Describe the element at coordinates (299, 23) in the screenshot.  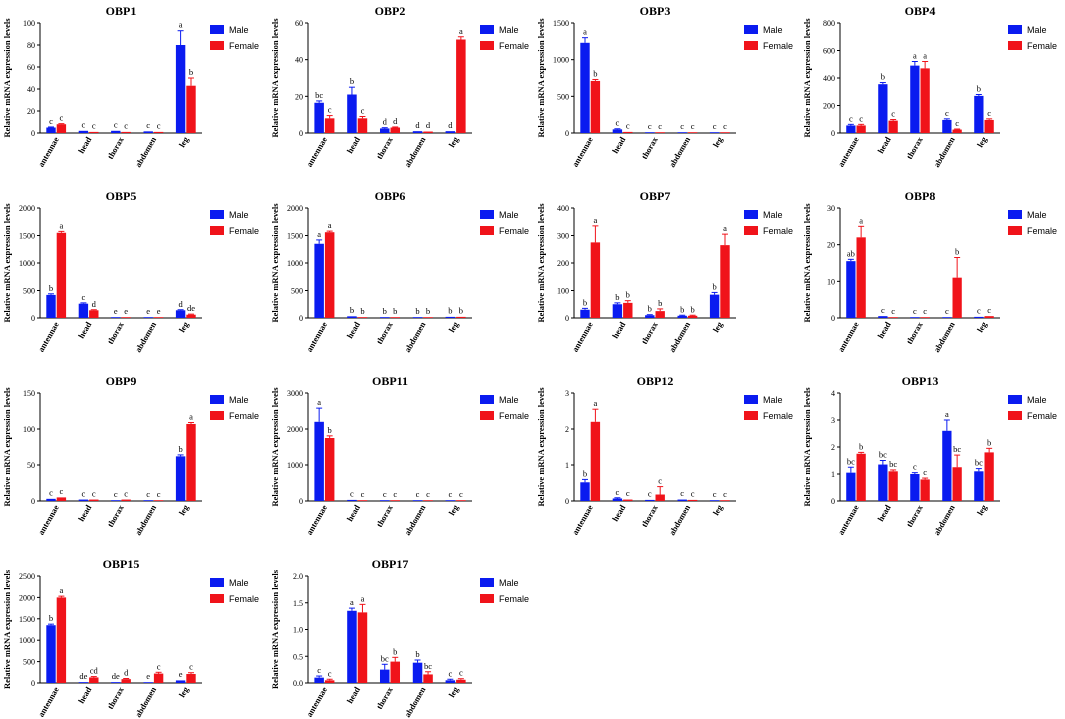
I see `y-tick-label: 60` at that location.